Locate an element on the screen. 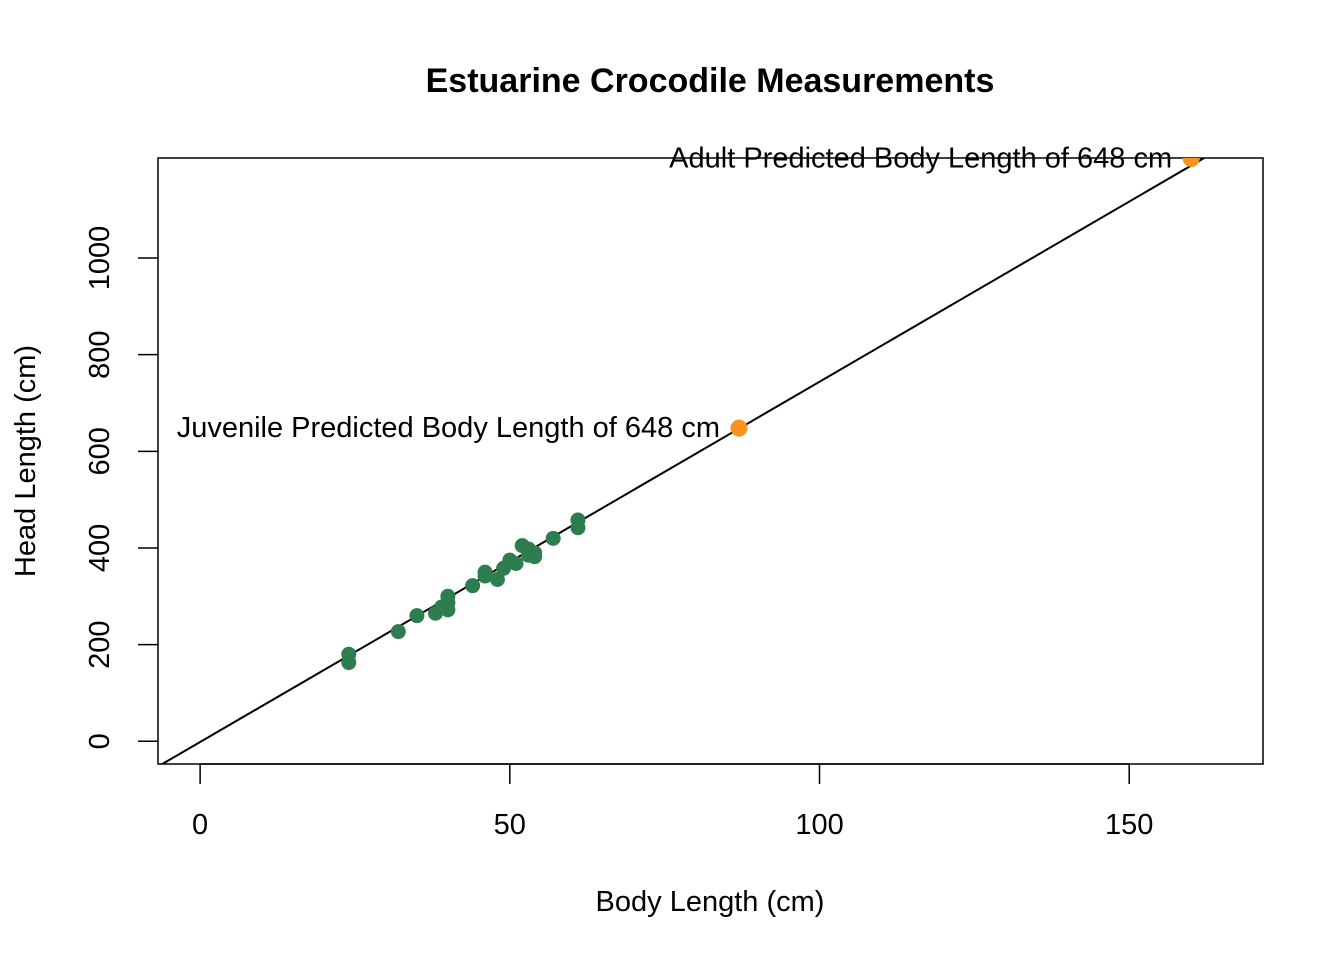  y-axis-label: Head Length (cm) is located at coordinates (26, 461).